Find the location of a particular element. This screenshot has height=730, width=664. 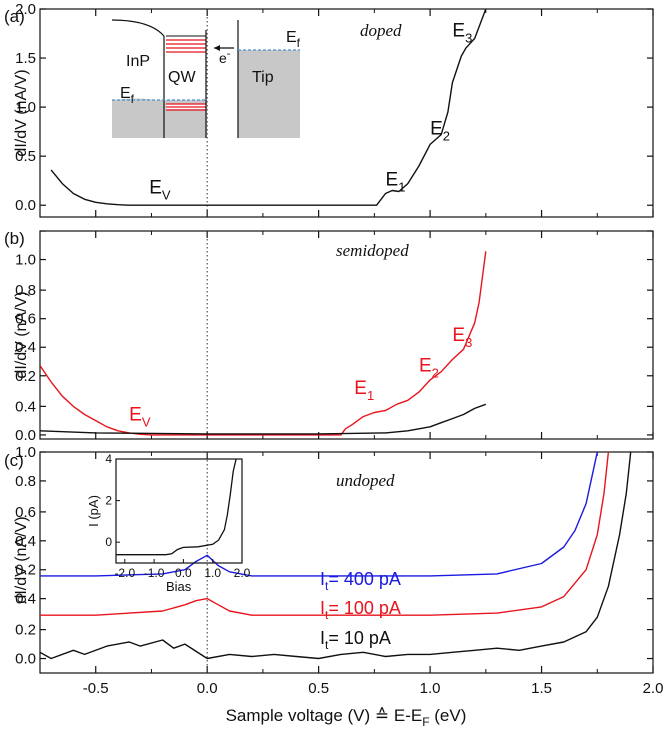

panel-b-label: (b) is located at coordinates (14, 238).